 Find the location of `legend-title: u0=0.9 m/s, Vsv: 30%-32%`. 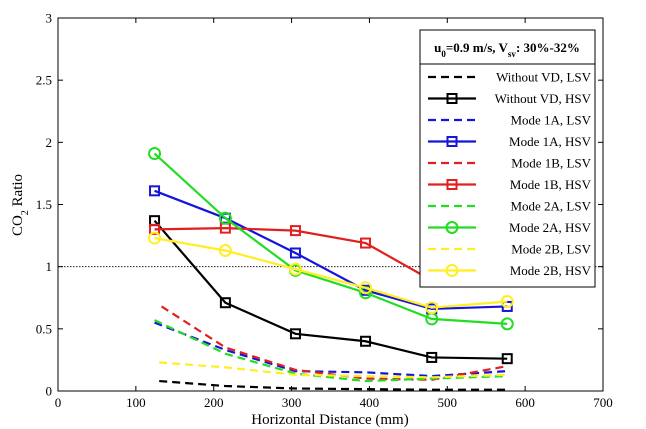

legend-title: u0=0.9 m/s, Vsv: 30%-32% is located at coordinates (507, 49).